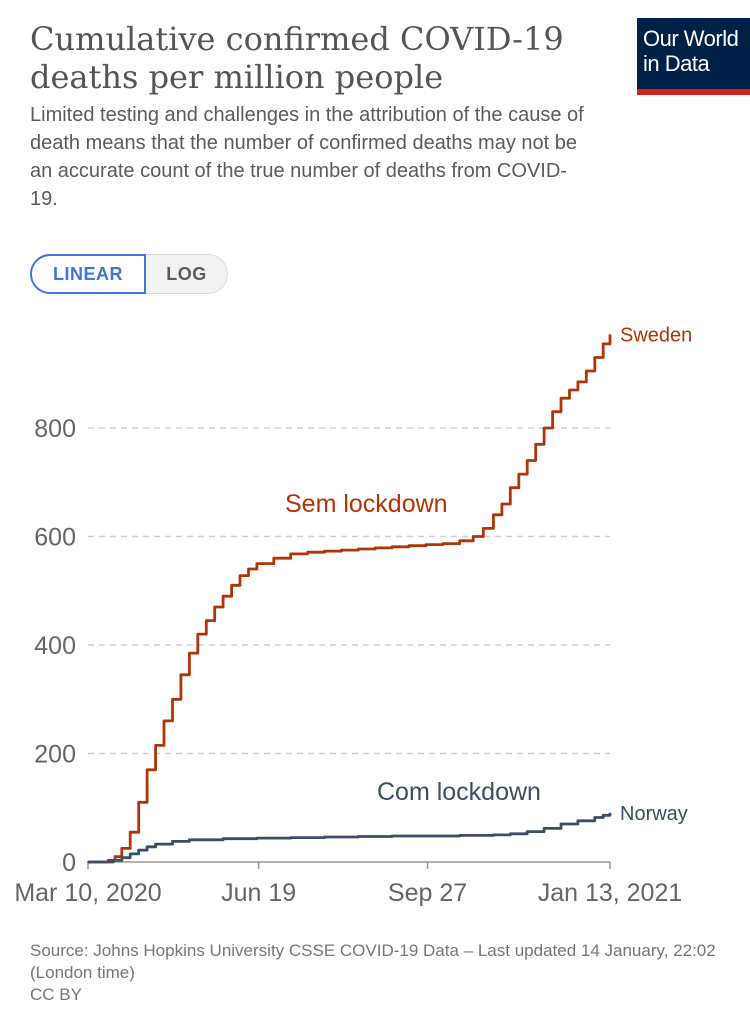 The width and height of the screenshot is (750, 1010). What do you see at coordinates (69, 863) in the screenshot?
I see `y-tick-label: 0` at bounding box center [69, 863].